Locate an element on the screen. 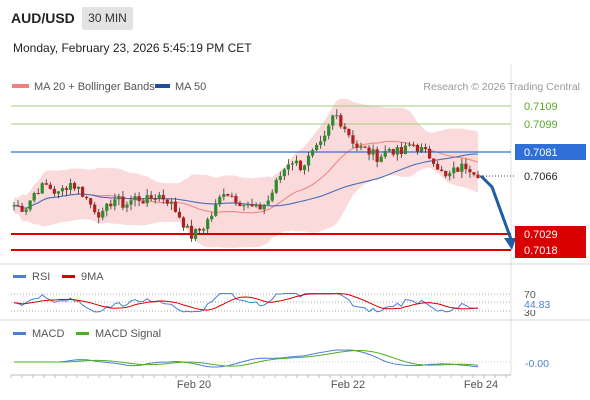  rsi-ma-legend-label: 9MA is located at coordinates (92, 277).